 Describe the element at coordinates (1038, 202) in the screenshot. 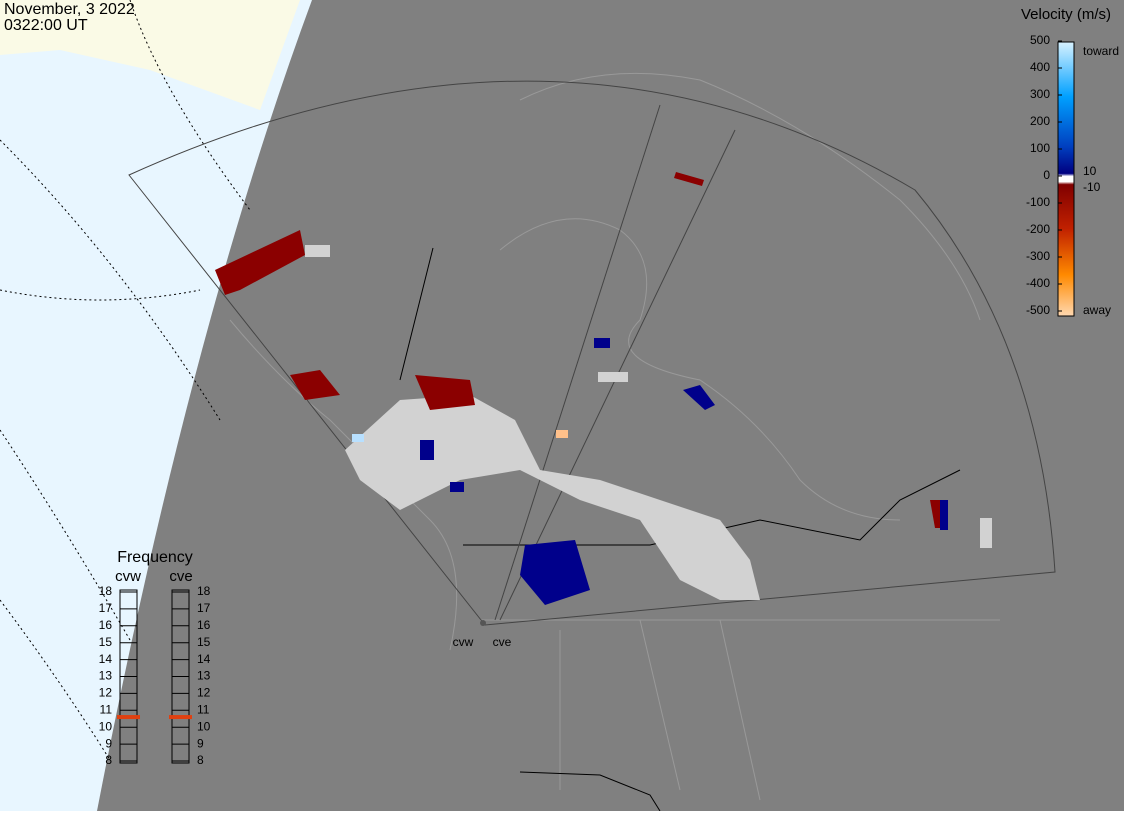

I see `velocity-tick-label: -100` at that location.